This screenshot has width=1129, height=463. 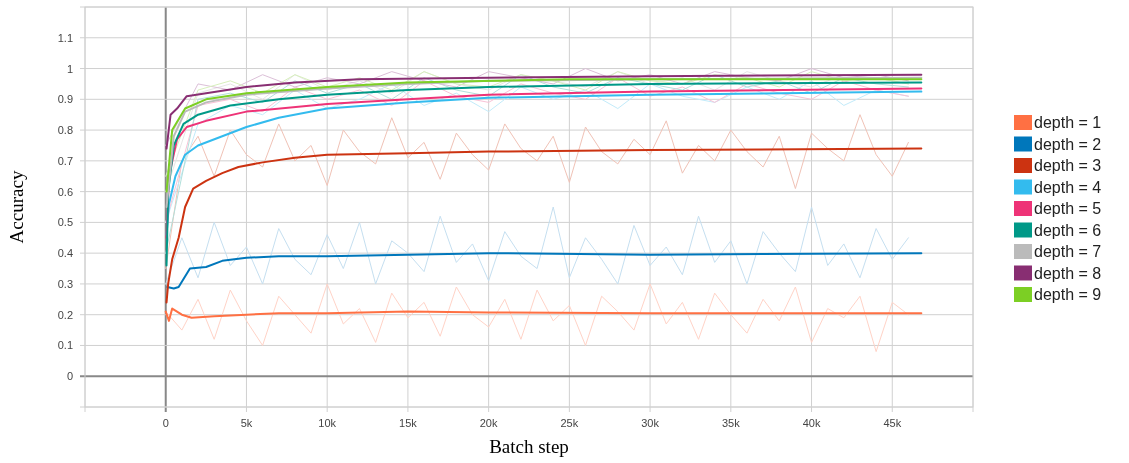 What do you see at coordinates (731, 423) in the screenshot?
I see `x-tick-label: 35k` at bounding box center [731, 423].